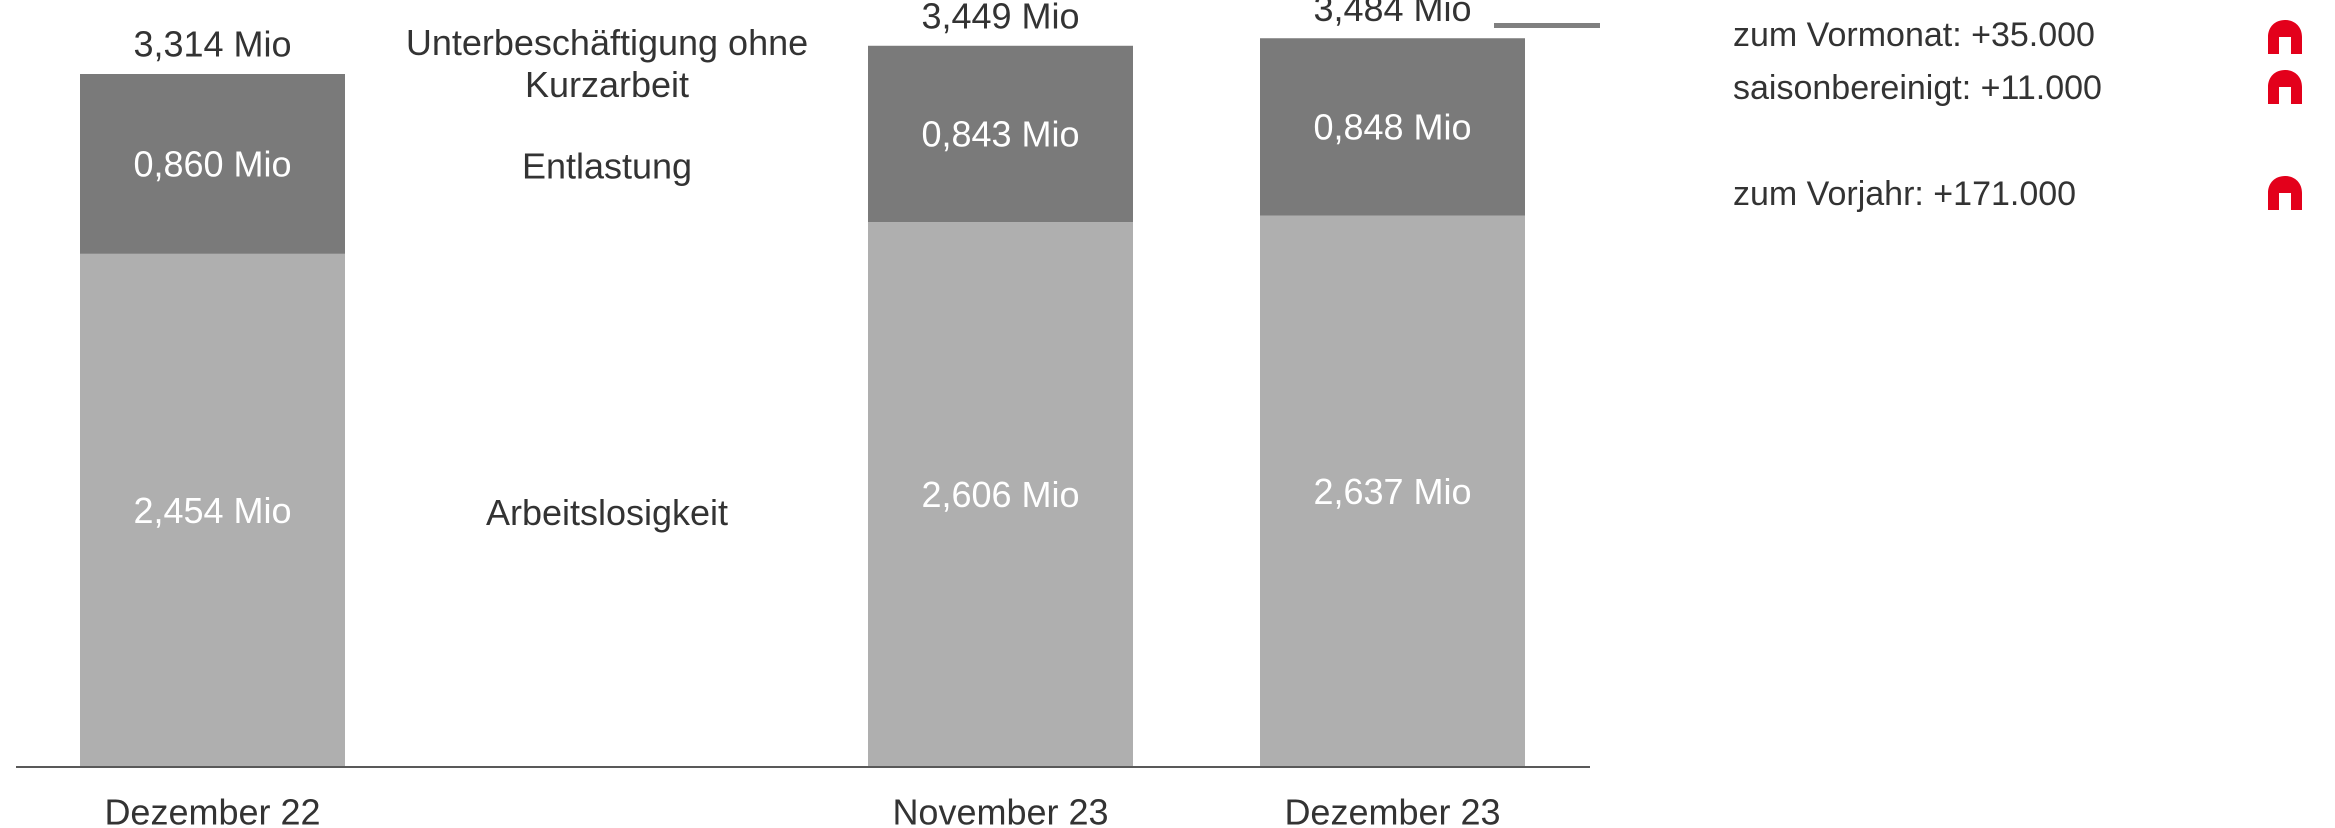  I want to click on total-label: 3,314 Mio, so click(212, 44).